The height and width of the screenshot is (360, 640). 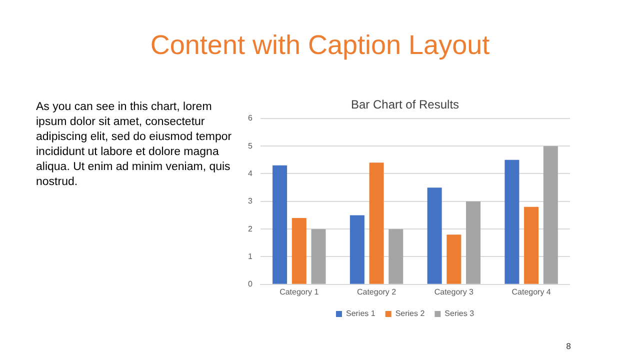 What do you see at coordinates (250, 201) in the screenshot?
I see `y-tick-label: 3` at bounding box center [250, 201].